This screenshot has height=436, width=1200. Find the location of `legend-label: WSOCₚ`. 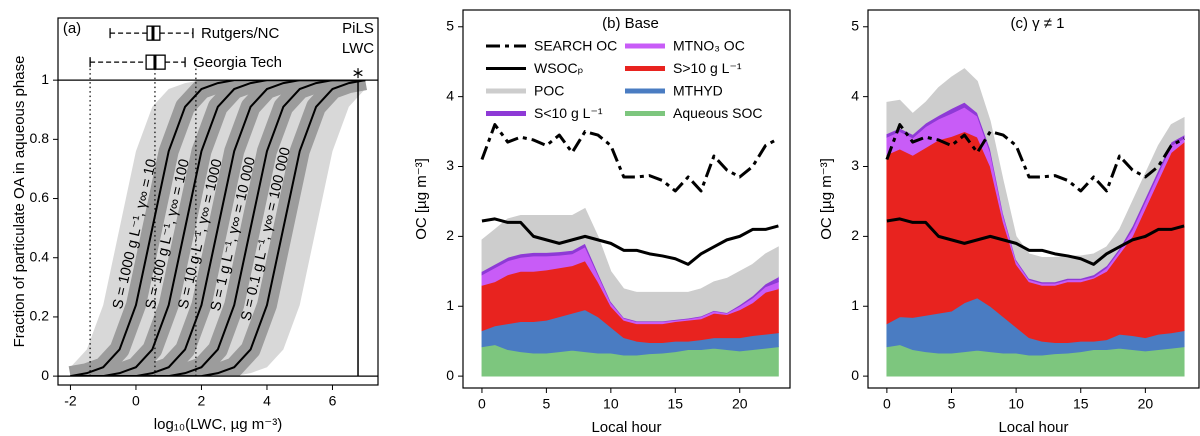

legend-label: WSOCₚ is located at coordinates (559, 68).